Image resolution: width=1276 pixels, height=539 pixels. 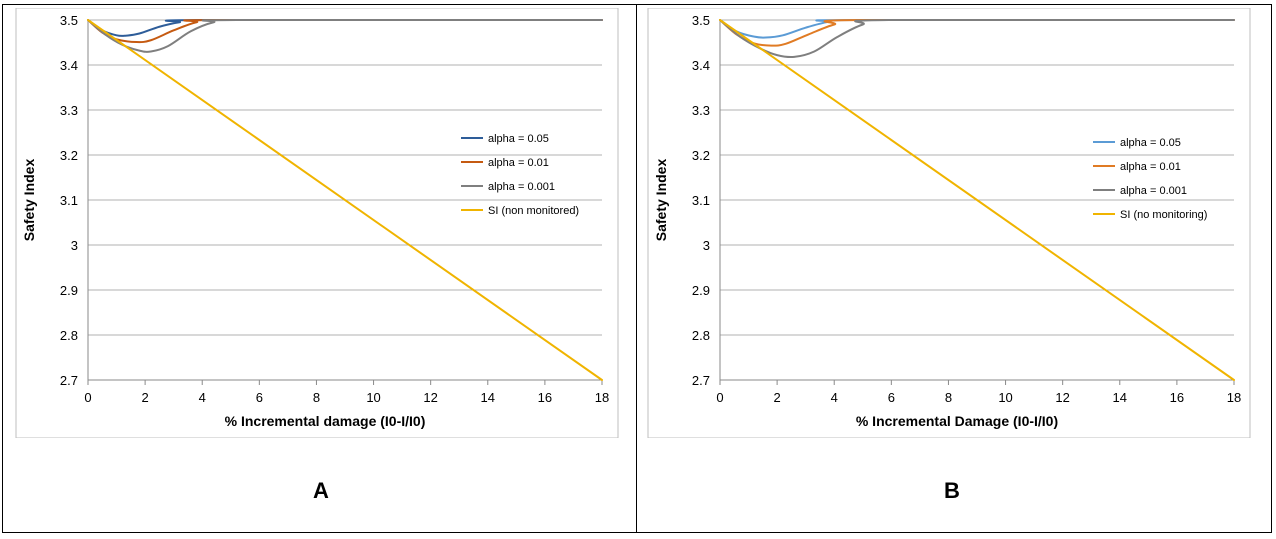 What do you see at coordinates (325, 421) in the screenshot?
I see `x-axis-title: % Incremental damage (I0-I/I0)` at bounding box center [325, 421].